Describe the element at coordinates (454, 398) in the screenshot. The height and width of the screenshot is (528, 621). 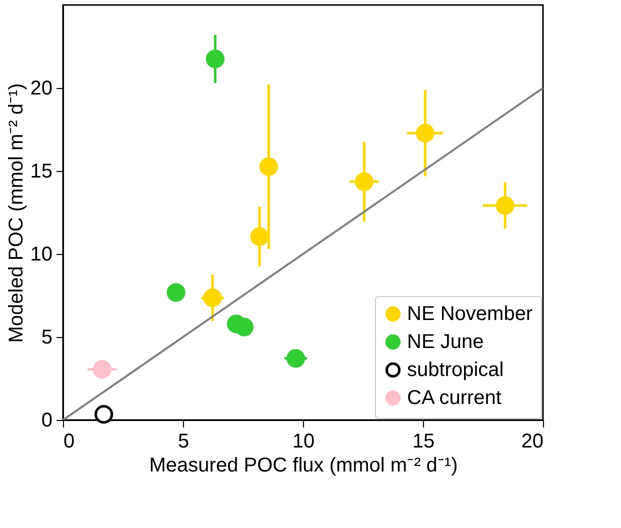
I see `legend-label: CA current` at that location.